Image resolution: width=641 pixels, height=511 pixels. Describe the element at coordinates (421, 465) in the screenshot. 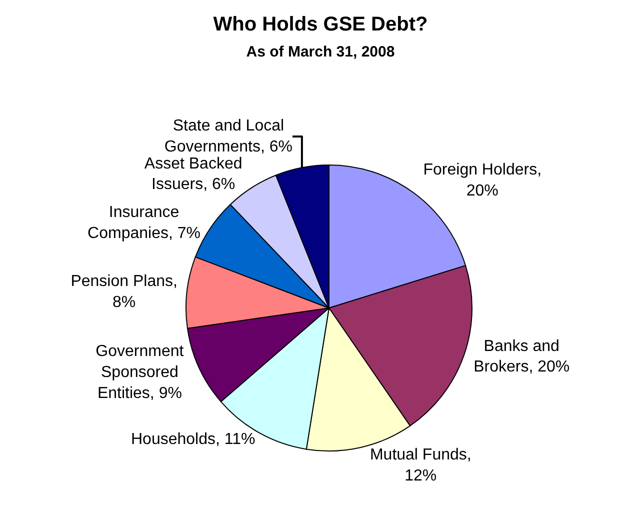

I see `slice-label: Mutual Funds, 12%` at that location.